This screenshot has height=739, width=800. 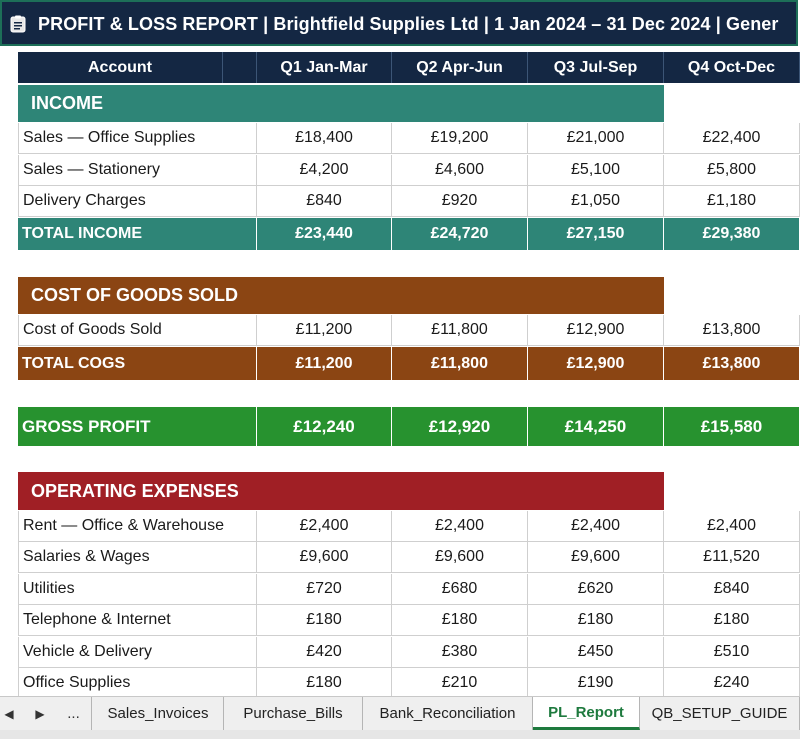 I want to click on total-cogs-value: £13,800, so click(x=732, y=364).